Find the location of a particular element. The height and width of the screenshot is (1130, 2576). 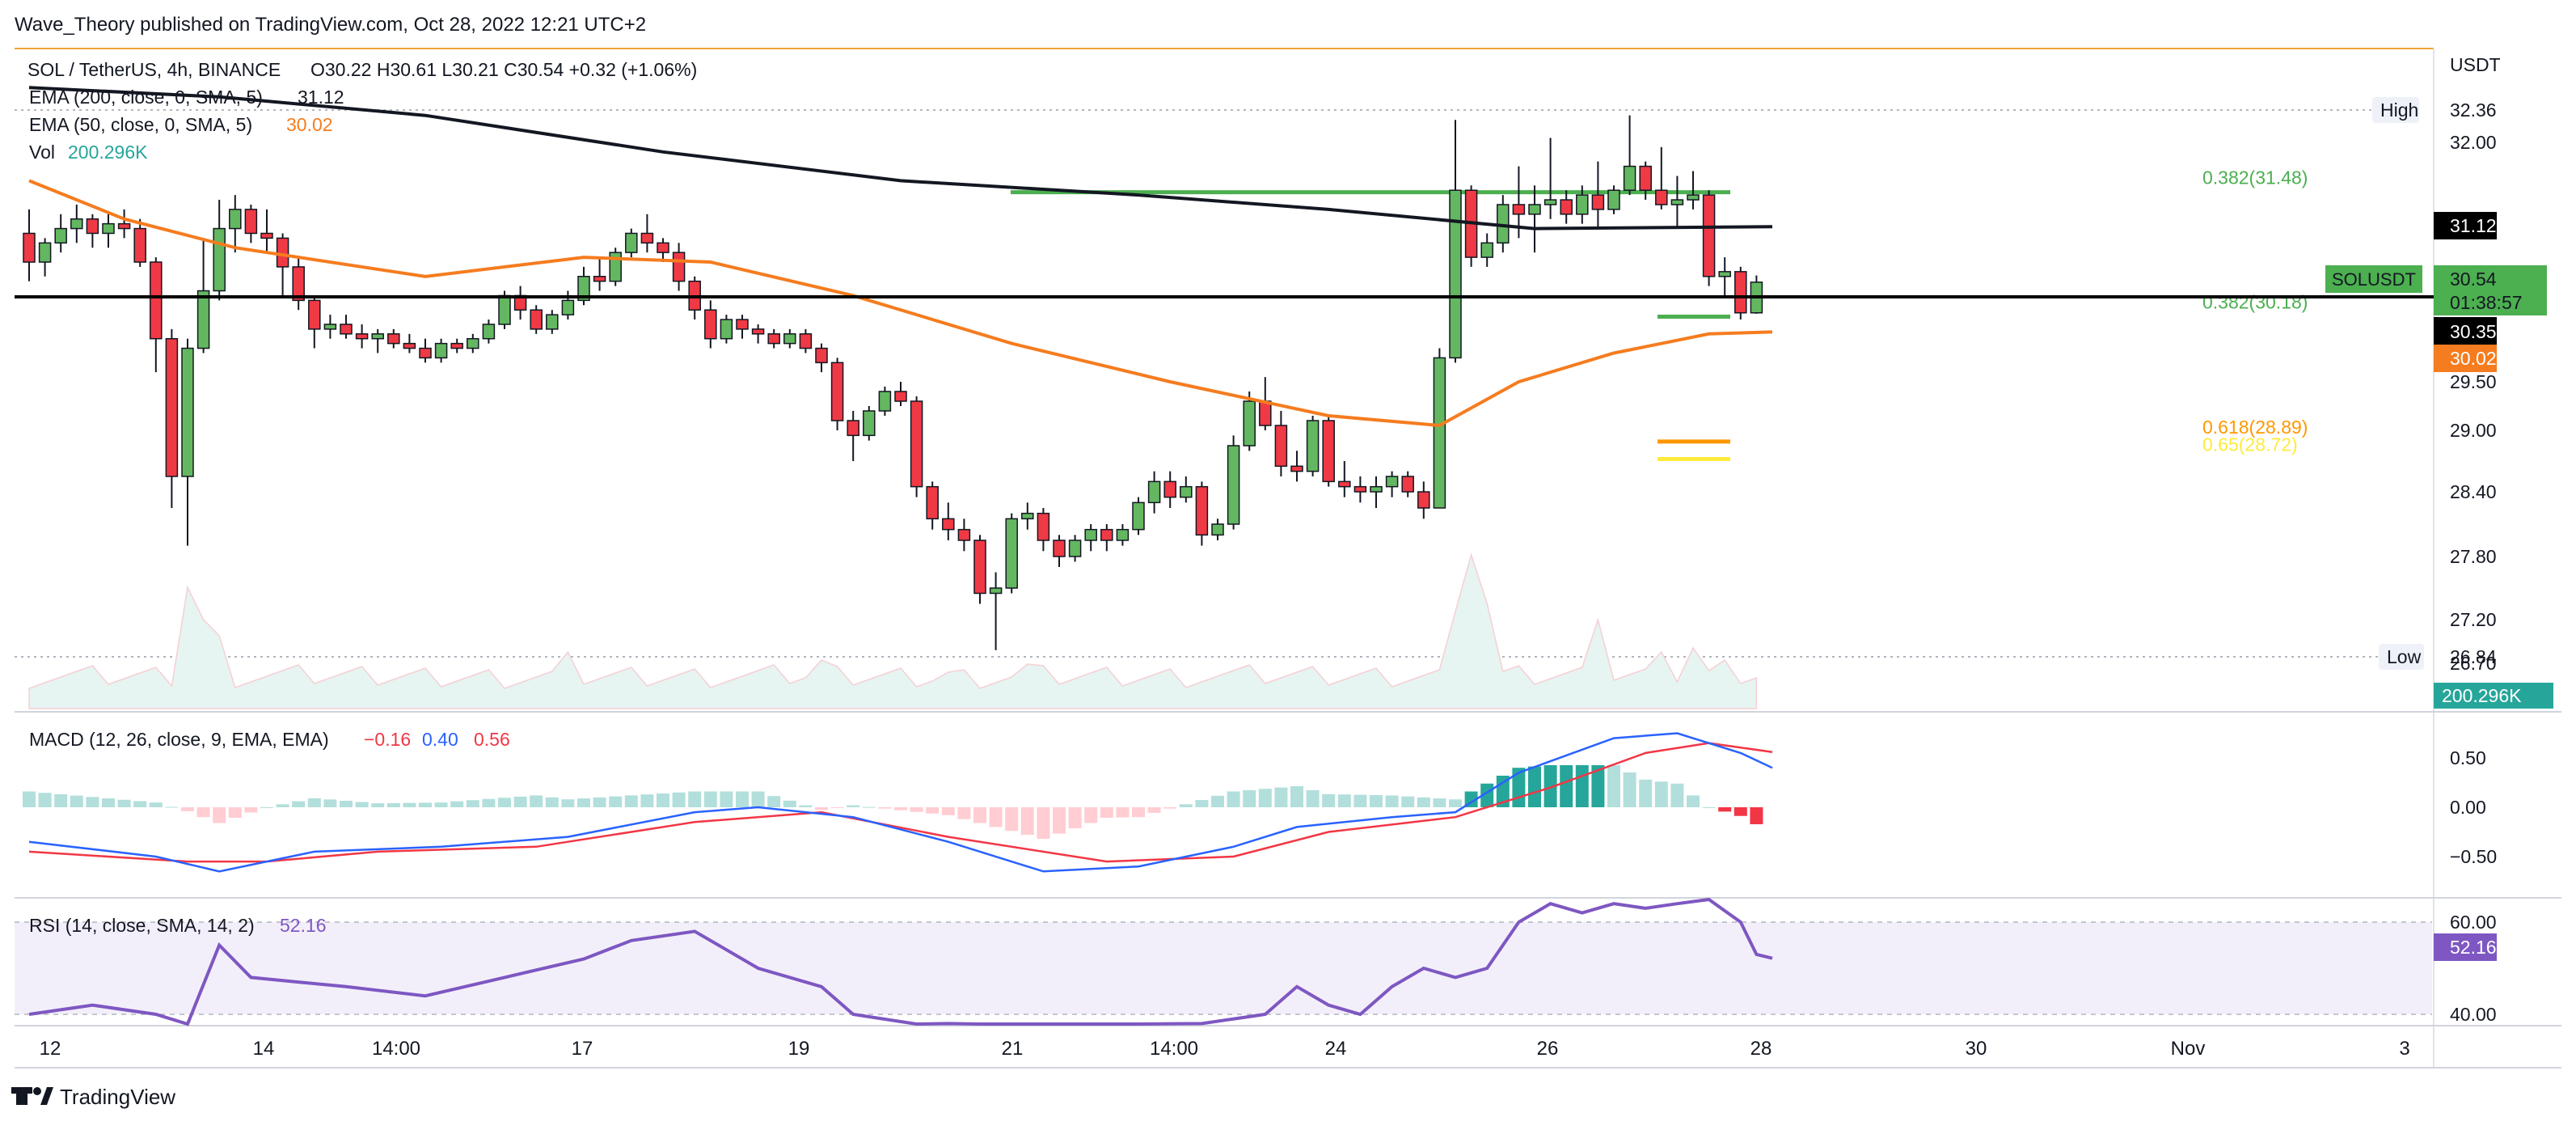

symbol-title: SOL / TetherUS, 4h, BINANCE is located at coordinates (154, 69).